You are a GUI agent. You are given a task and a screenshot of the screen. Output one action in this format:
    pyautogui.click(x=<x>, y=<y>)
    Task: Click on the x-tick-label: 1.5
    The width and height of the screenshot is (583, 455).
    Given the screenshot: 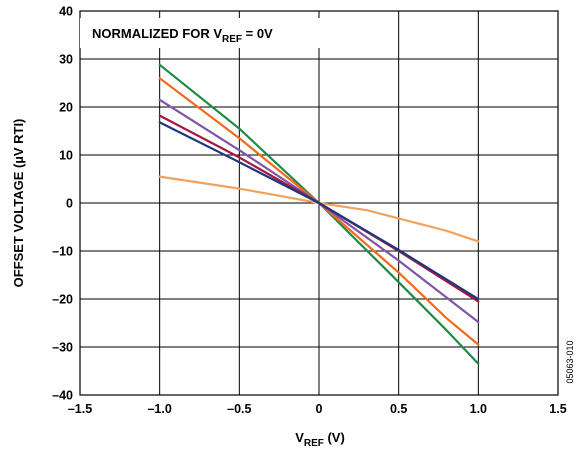 What is the action you would take?
    pyautogui.click(x=557, y=409)
    